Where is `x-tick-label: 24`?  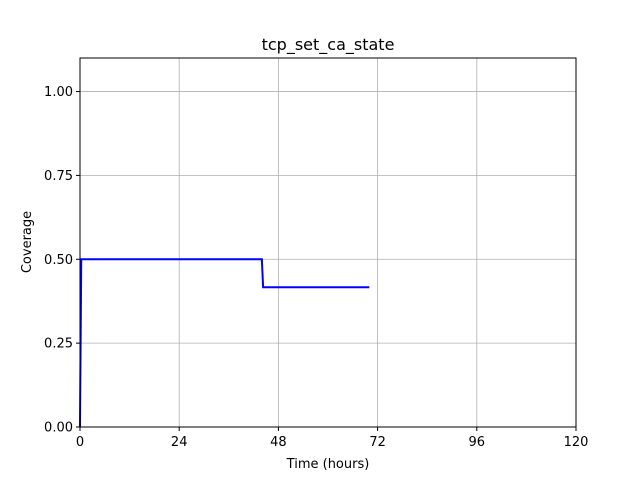 x-tick-label: 24 is located at coordinates (179, 442).